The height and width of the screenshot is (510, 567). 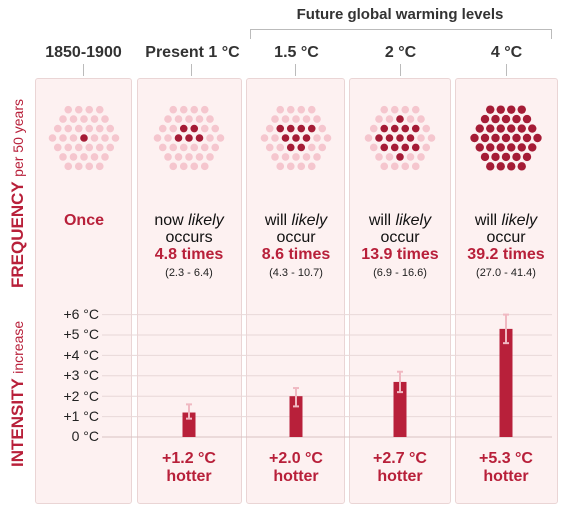 What do you see at coordinates (192, 52) in the screenshot?
I see `column-header-present: Present 1 °C` at bounding box center [192, 52].